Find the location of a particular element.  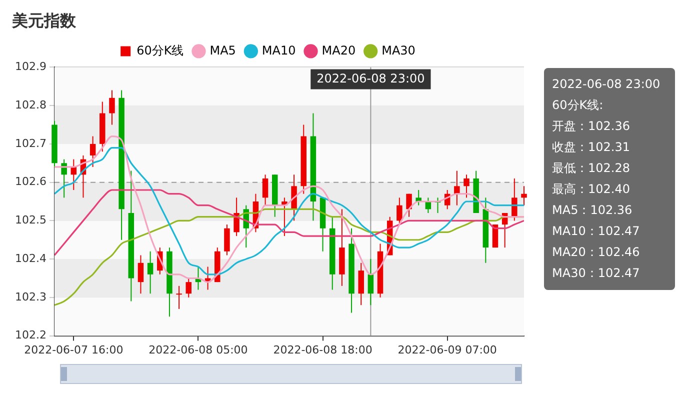

text: 最低：102.28 is located at coordinates (591, 168).